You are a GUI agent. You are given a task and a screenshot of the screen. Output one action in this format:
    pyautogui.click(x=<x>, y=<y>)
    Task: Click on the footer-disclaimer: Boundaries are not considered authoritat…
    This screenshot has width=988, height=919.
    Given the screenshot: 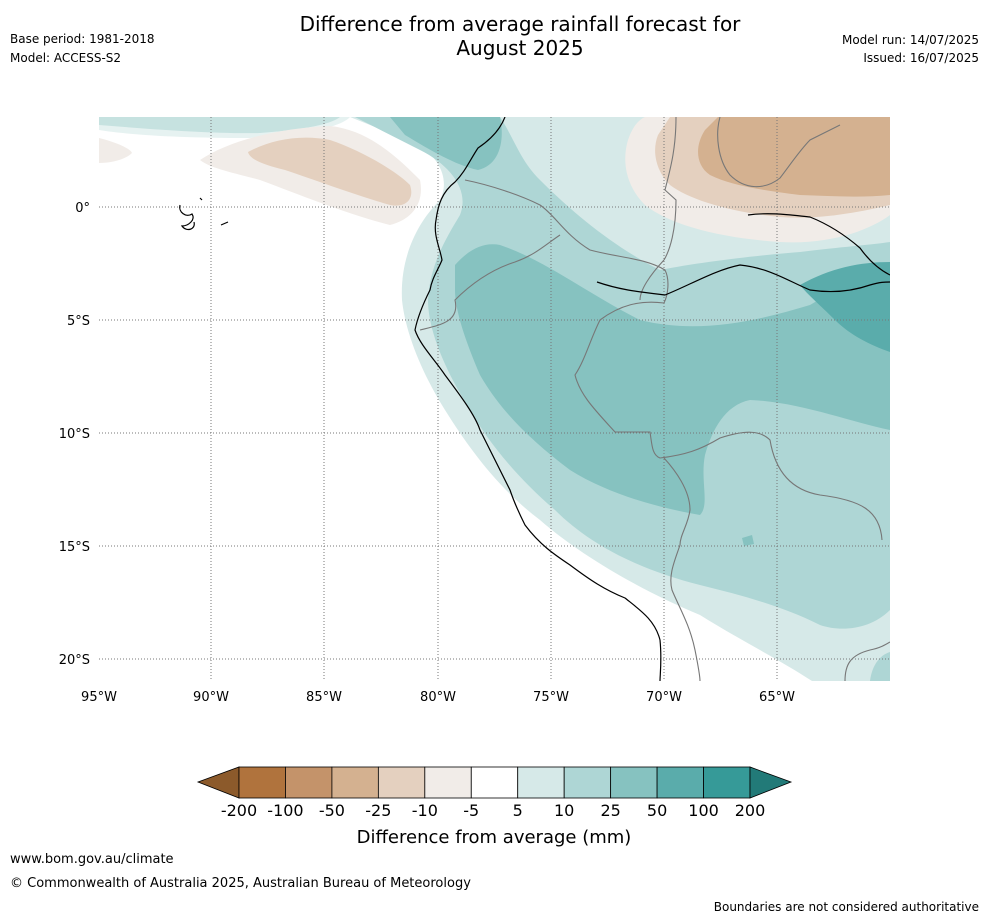 What is the action you would take?
    pyautogui.click(x=846, y=907)
    